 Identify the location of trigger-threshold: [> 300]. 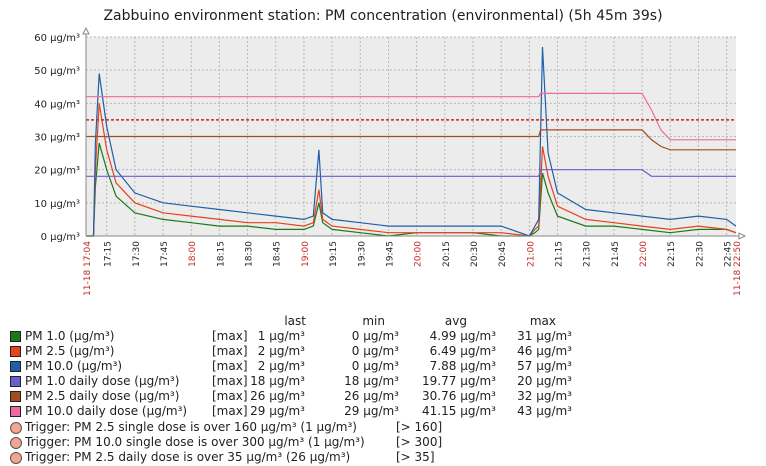
(419, 442).